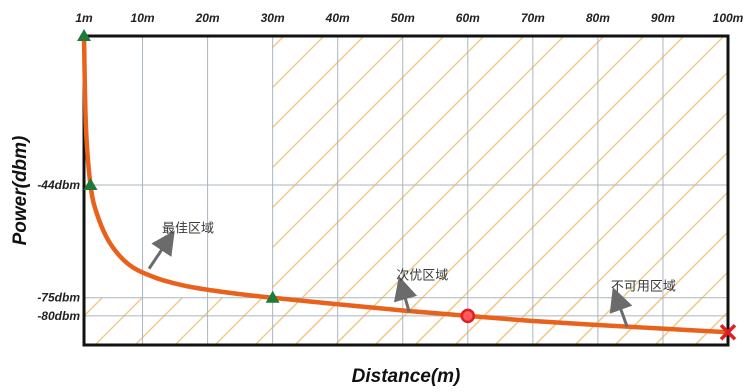  I want to click on x-tick-label: 70m, so click(533, 18).